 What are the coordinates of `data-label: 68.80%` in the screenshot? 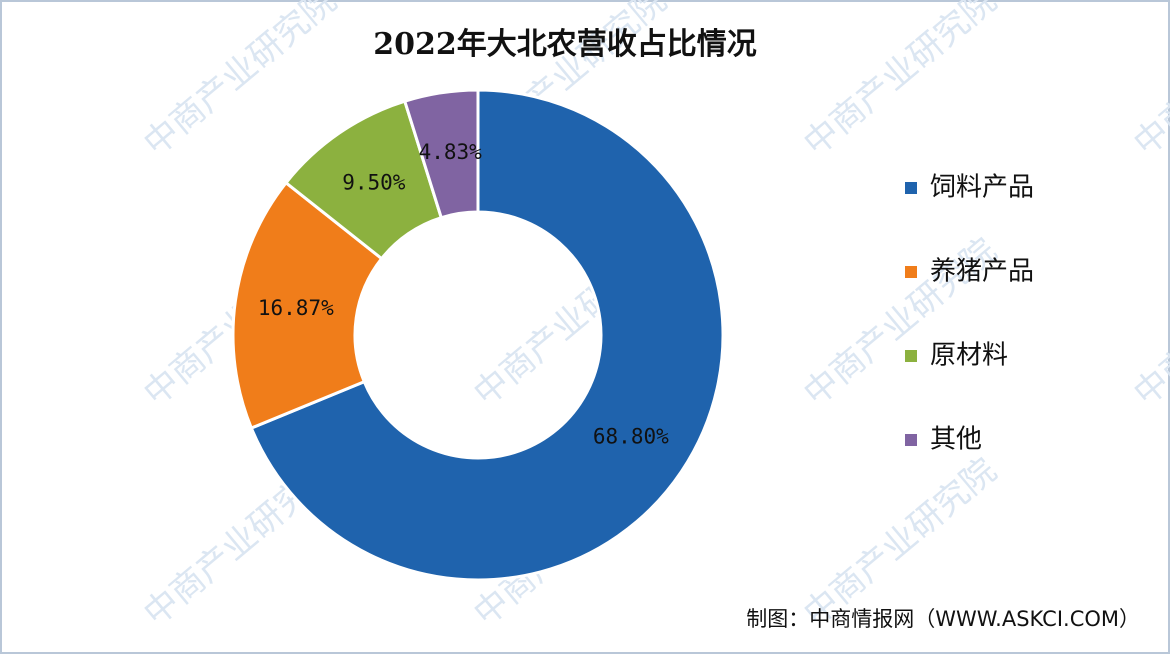 It's located at (631, 436).